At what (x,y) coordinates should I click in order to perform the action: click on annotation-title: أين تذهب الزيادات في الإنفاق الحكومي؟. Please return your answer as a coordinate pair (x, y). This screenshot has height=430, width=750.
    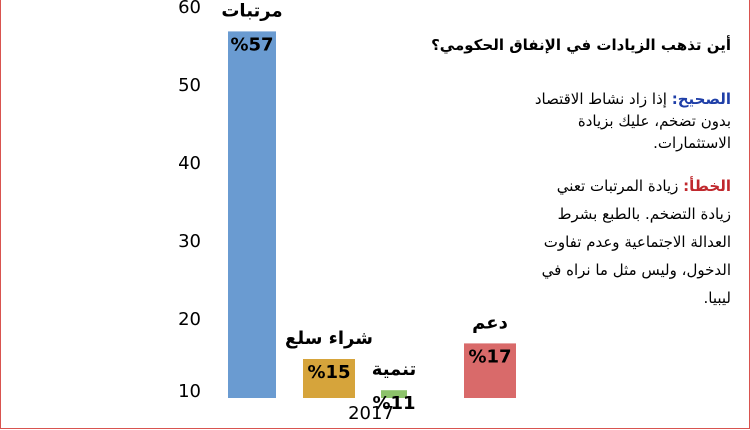
    Looking at the image, I should click on (581, 45).